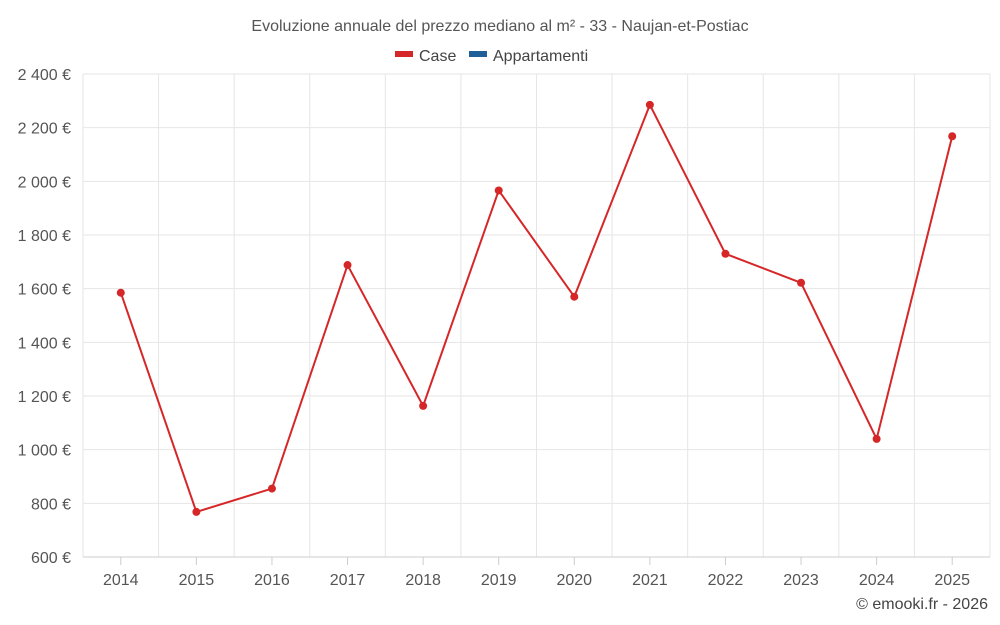  What do you see at coordinates (348, 580) in the screenshot?
I see `x-tick-label: 2017` at bounding box center [348, 580].